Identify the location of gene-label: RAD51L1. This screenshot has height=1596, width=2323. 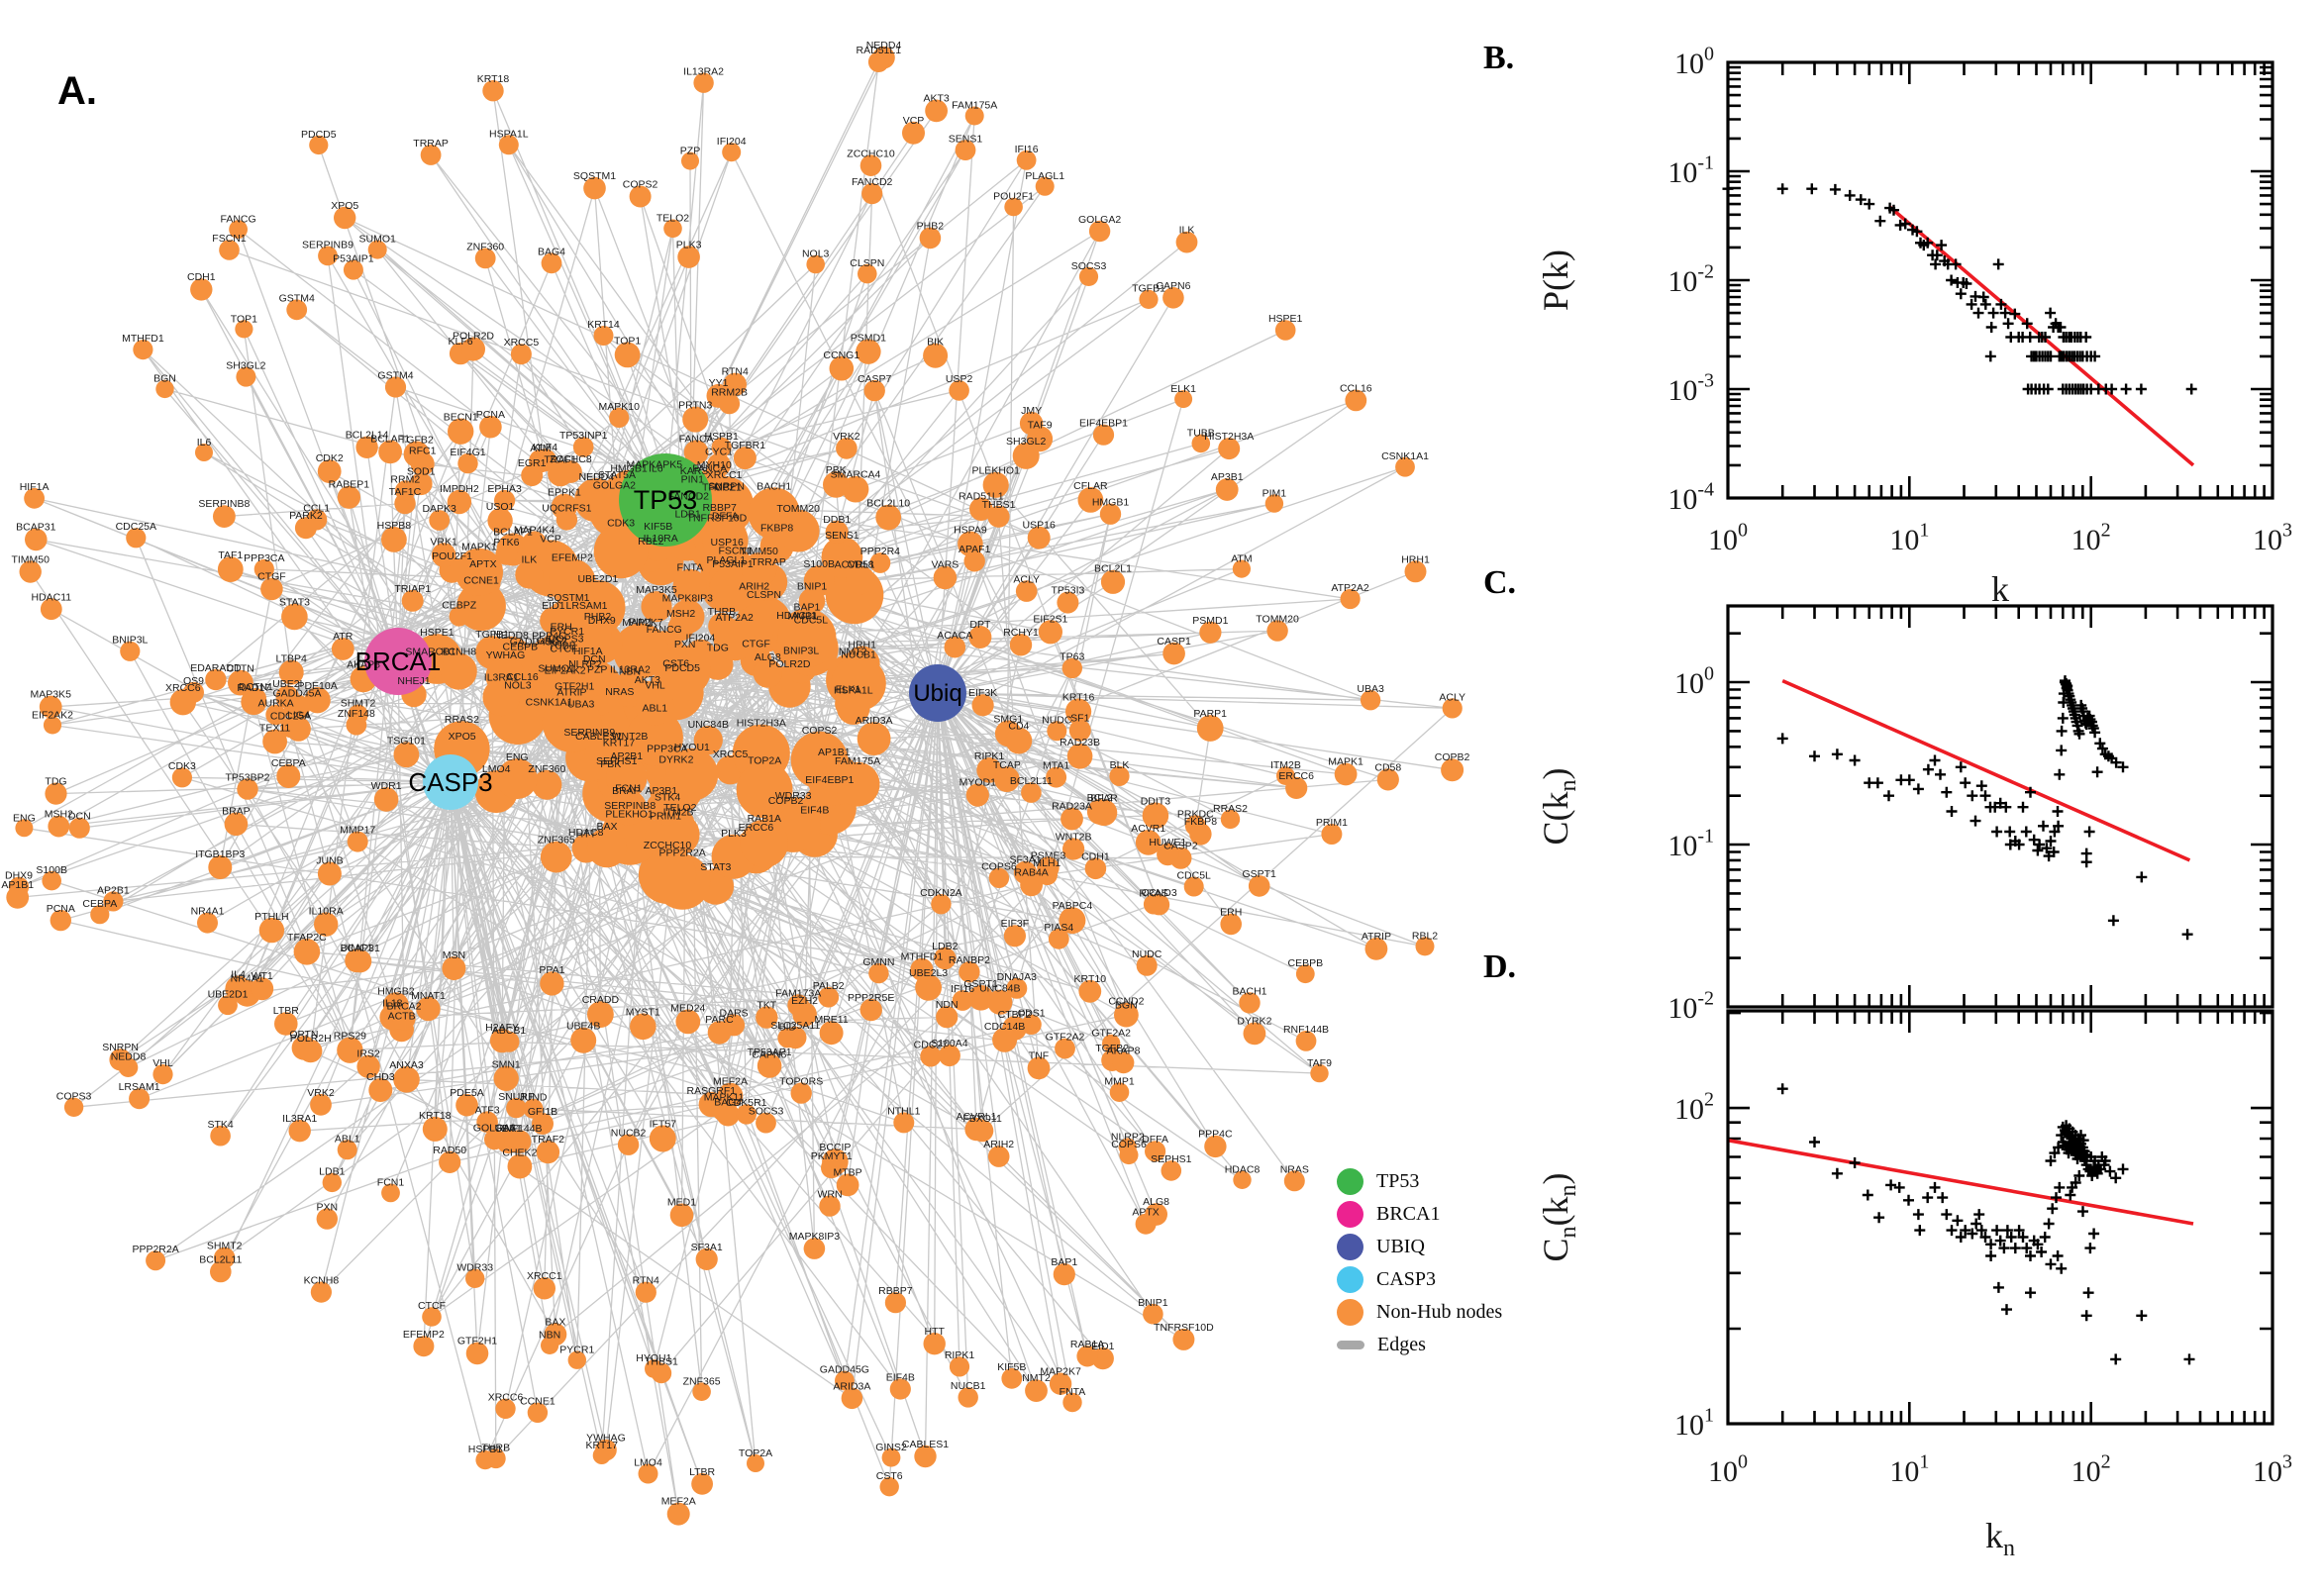
(982, 496).